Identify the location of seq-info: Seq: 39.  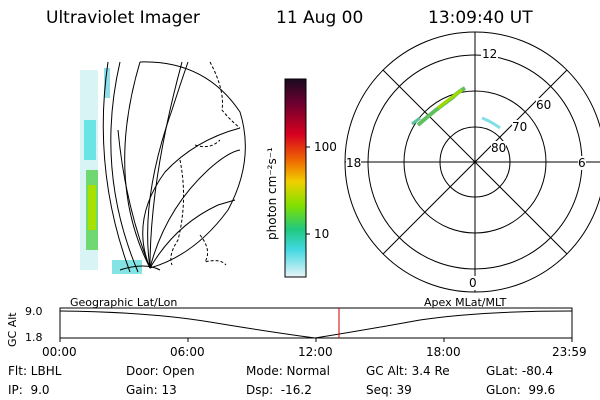
(389, 390).